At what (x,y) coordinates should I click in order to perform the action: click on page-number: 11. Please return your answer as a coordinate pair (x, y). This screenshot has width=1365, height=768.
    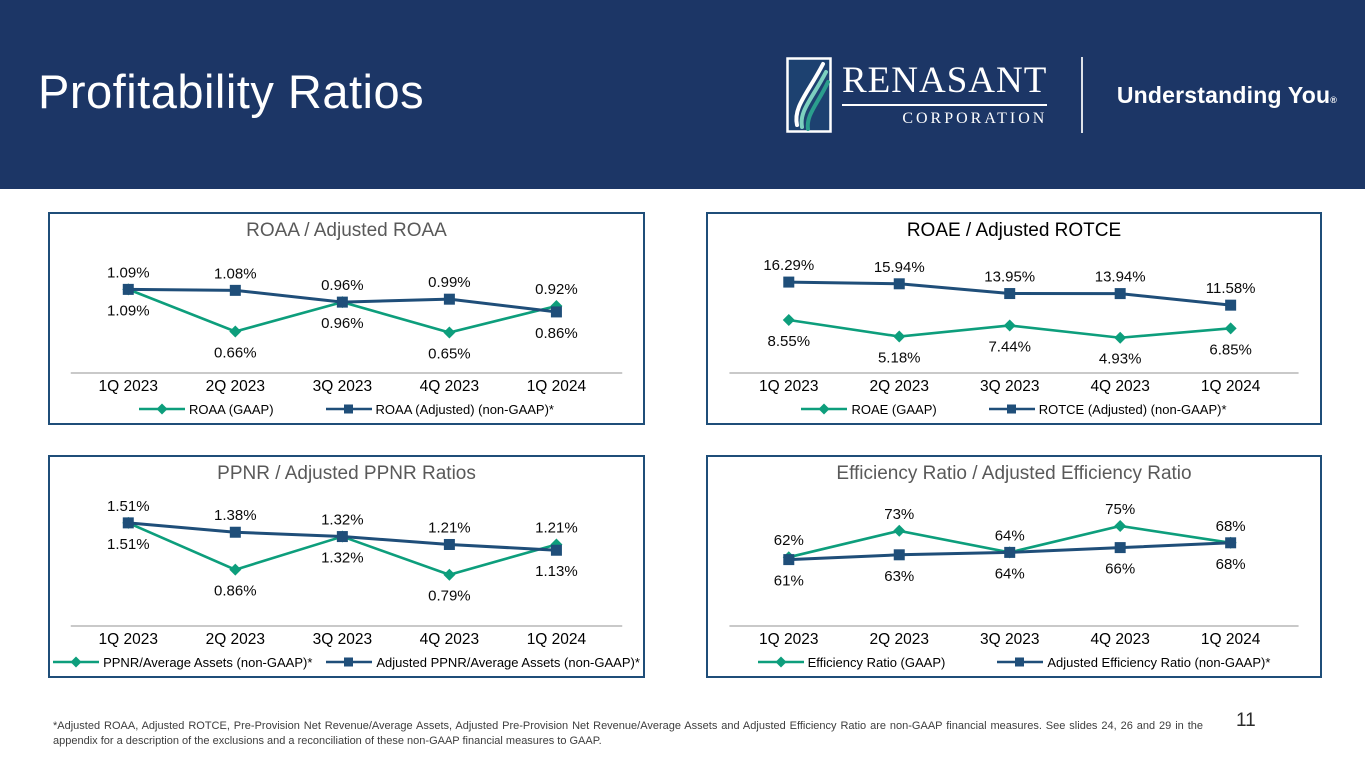
    Looking at the image, I should click on (1246, 720).